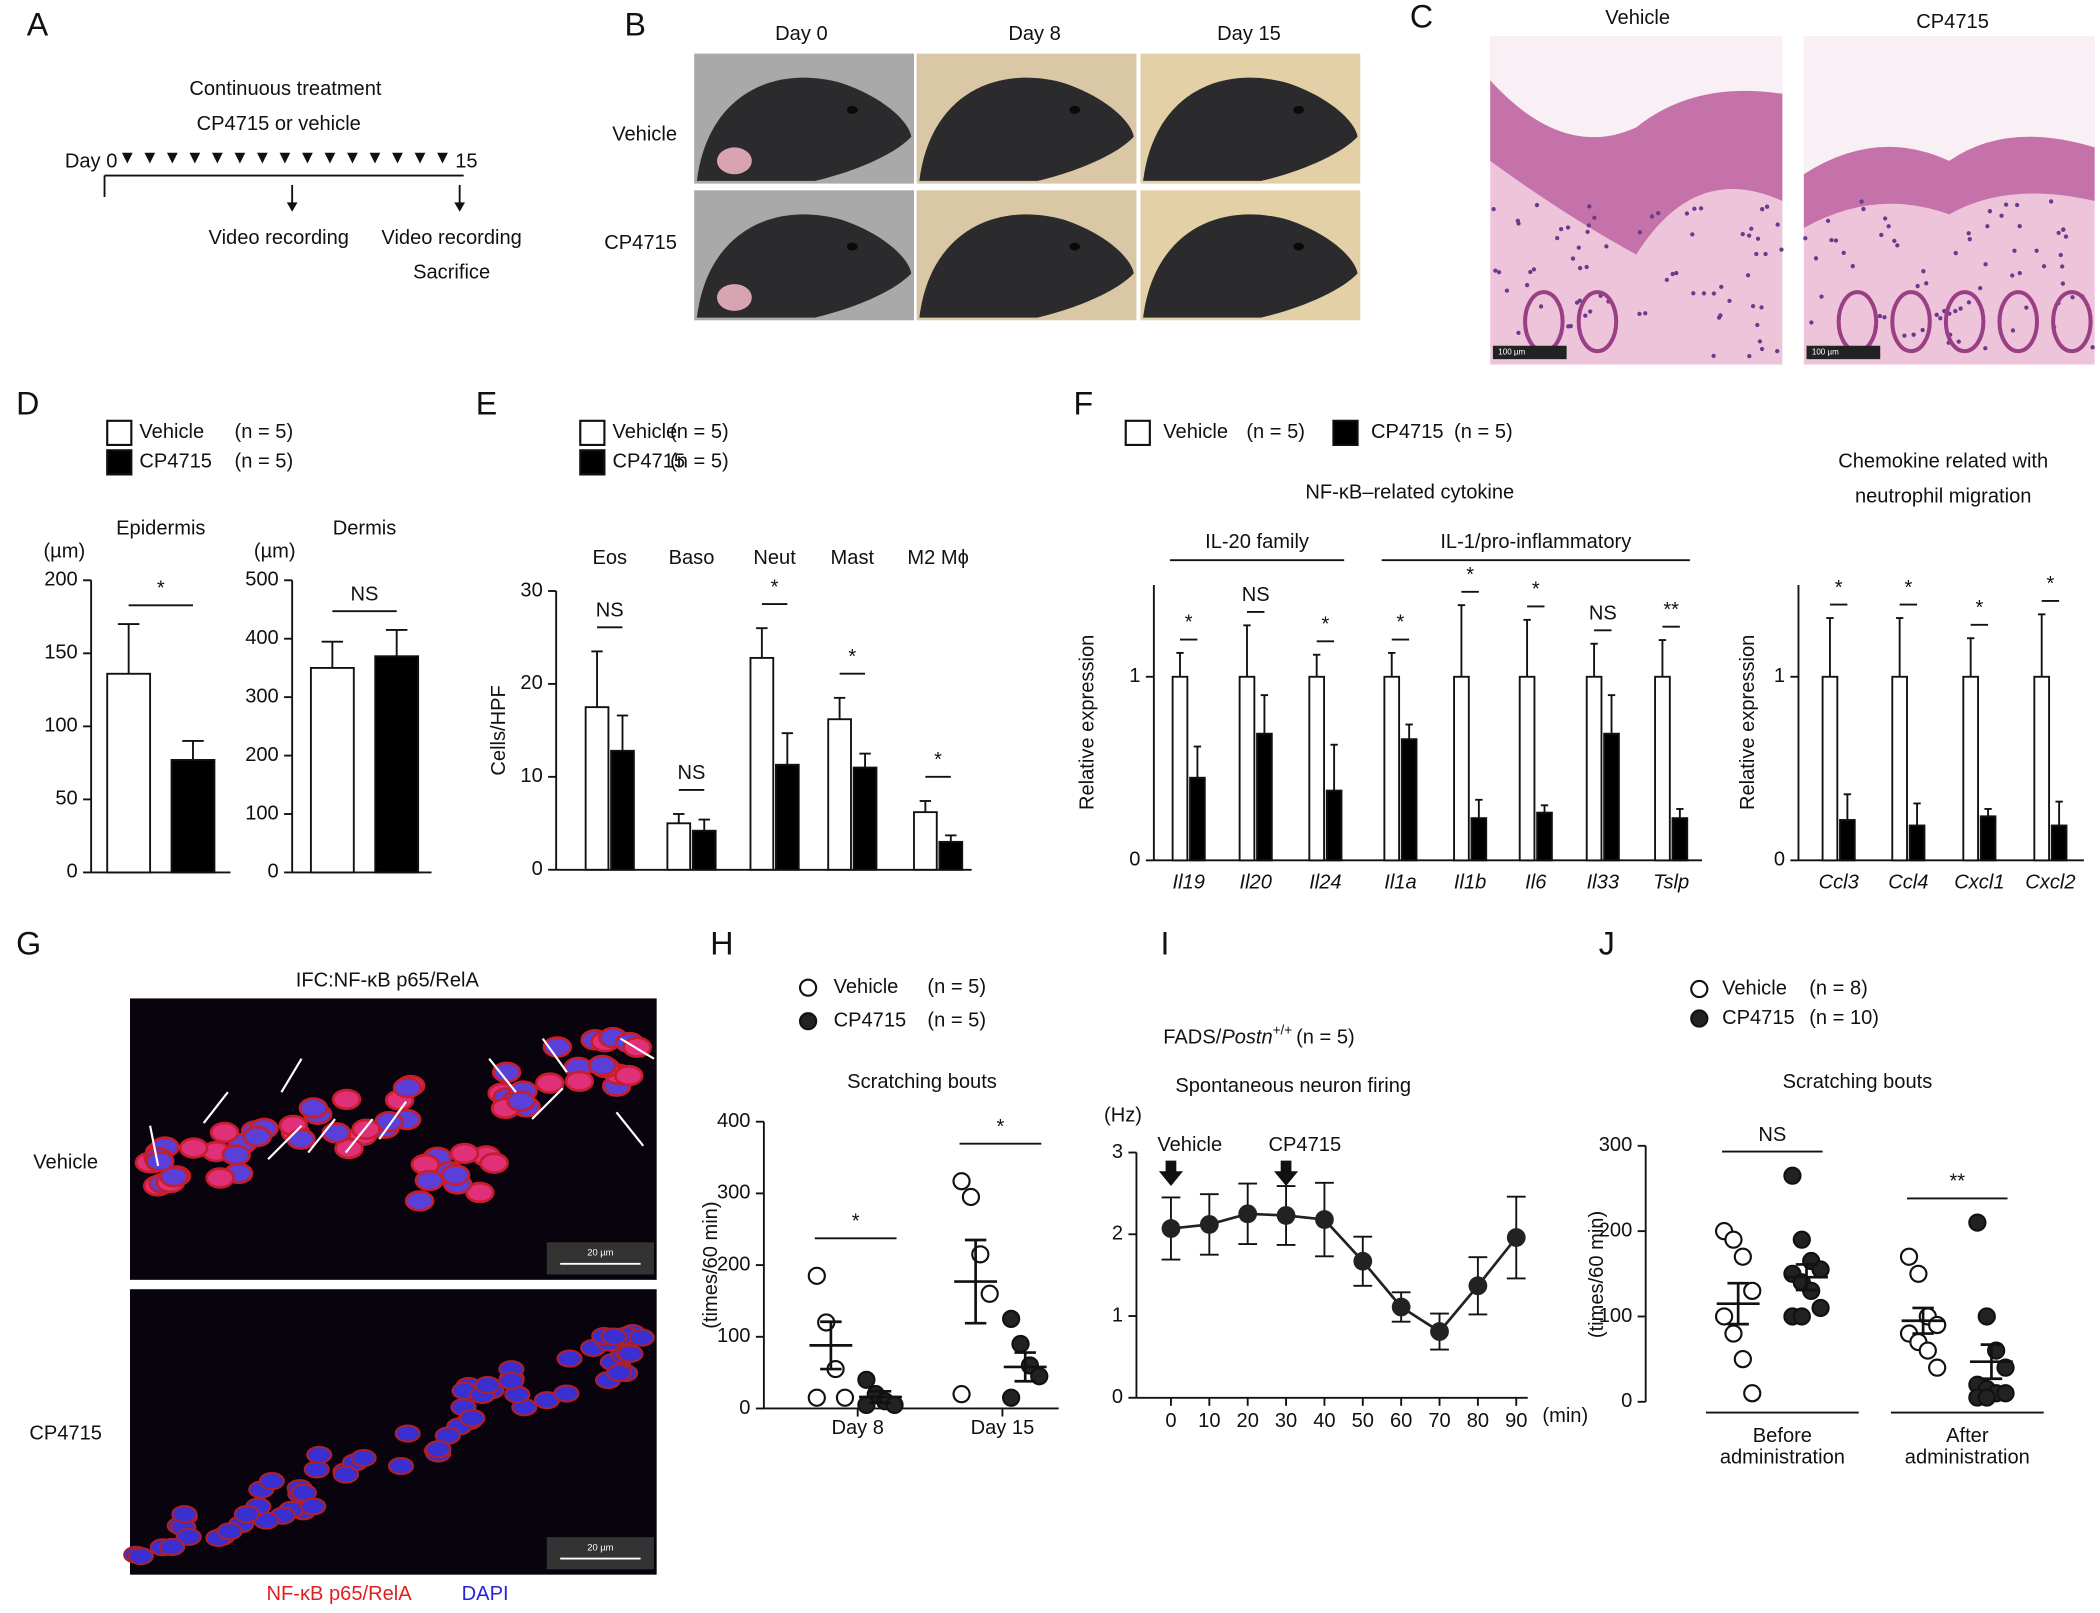 This screenshot has height=1613, width=2100. What do you see at coordinates (1908, 882) in the screenshot?
I see `x-tick-label: Ccl4` at bounding box center [1908, 882].